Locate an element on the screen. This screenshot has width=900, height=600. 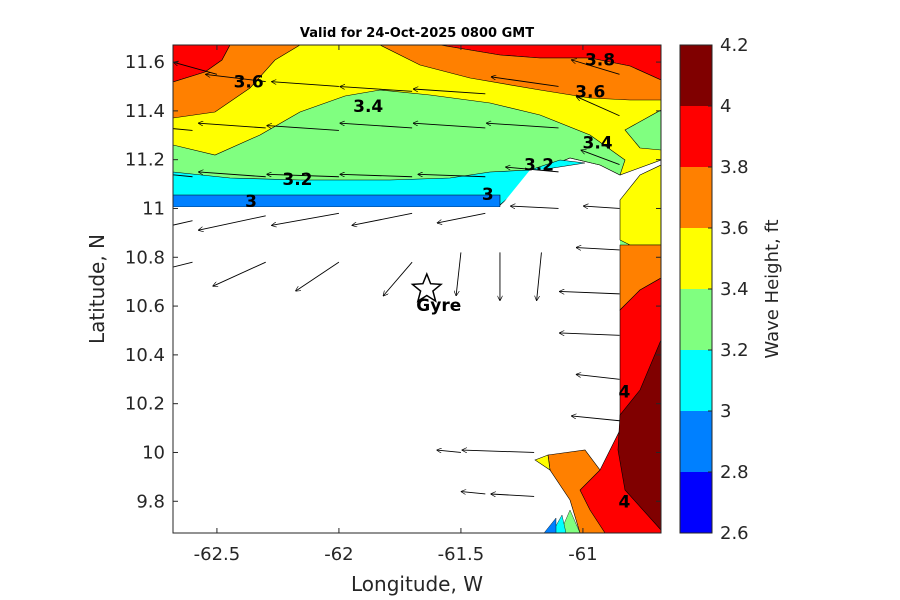
chart-title: Valid for 24-Oct-2025 0800 GMT is located at coordinates (417, 33).